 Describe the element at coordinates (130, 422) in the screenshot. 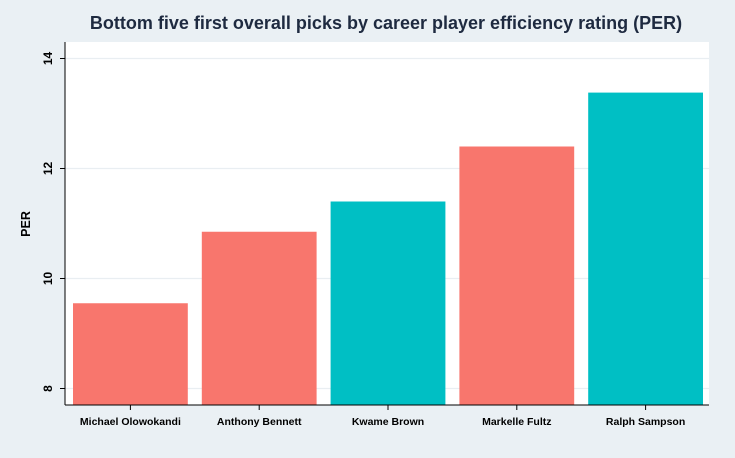

I see `x-tick-label-0: Michael Olowokandi` at that location.